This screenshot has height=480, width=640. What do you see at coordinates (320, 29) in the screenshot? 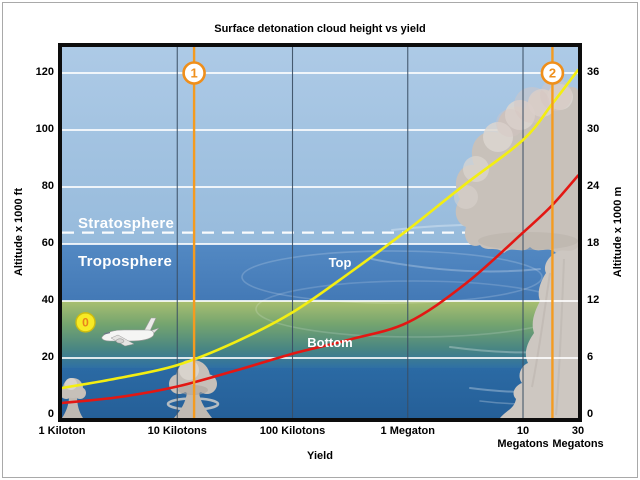
I see `chart-title: Surface detonation cloud height vs yield` at bounding box center [320, 29].